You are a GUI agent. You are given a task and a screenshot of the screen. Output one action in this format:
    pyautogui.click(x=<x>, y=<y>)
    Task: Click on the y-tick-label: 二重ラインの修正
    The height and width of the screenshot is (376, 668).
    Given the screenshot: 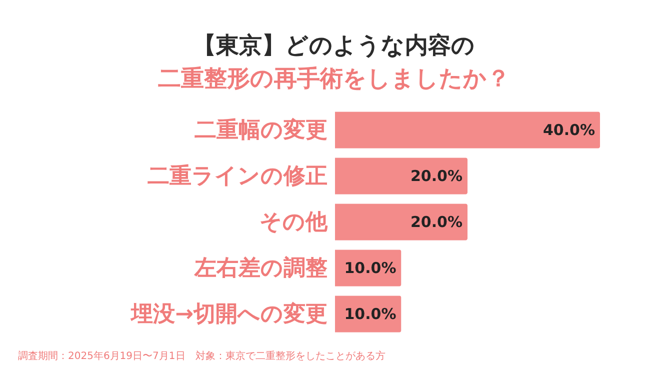 What is the action you would take?
    pyautogui.click(x=238, y=176)
    